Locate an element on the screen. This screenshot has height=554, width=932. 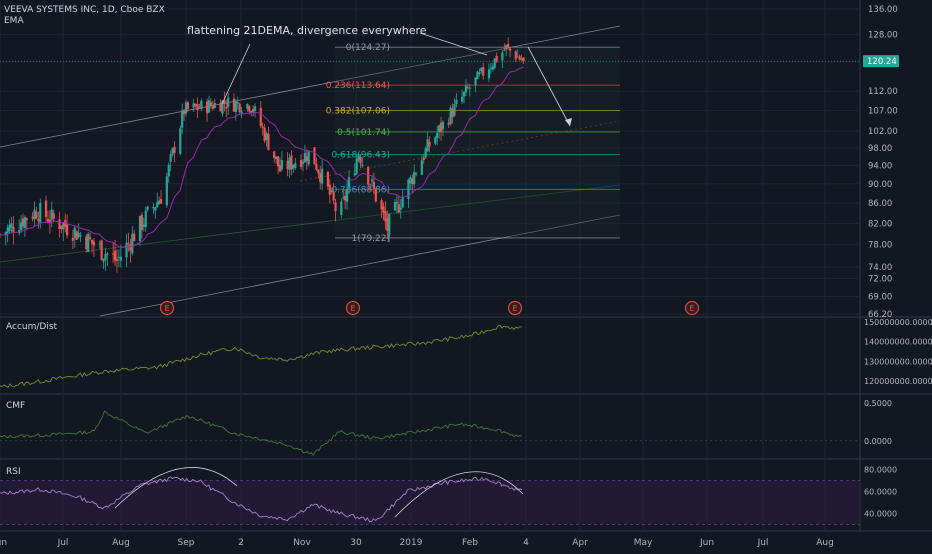
earnings-marker is located at coordinates (692, 308).